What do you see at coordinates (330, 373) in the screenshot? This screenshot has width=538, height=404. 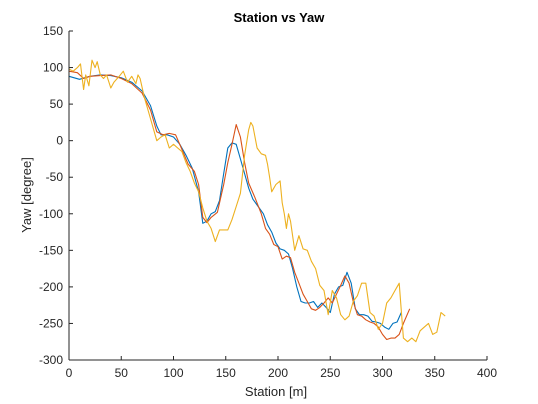 I see `x-tick-label: 250` at bounding box center [330, 373].